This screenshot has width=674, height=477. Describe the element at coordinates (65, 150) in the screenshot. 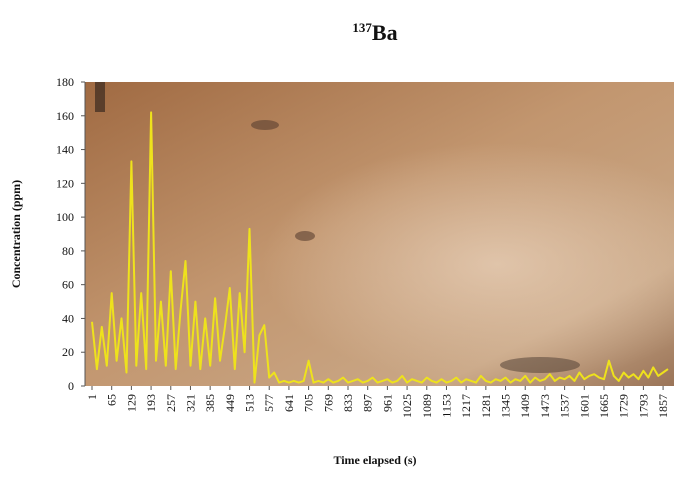

I see `y-tick-label: 140` at that location.